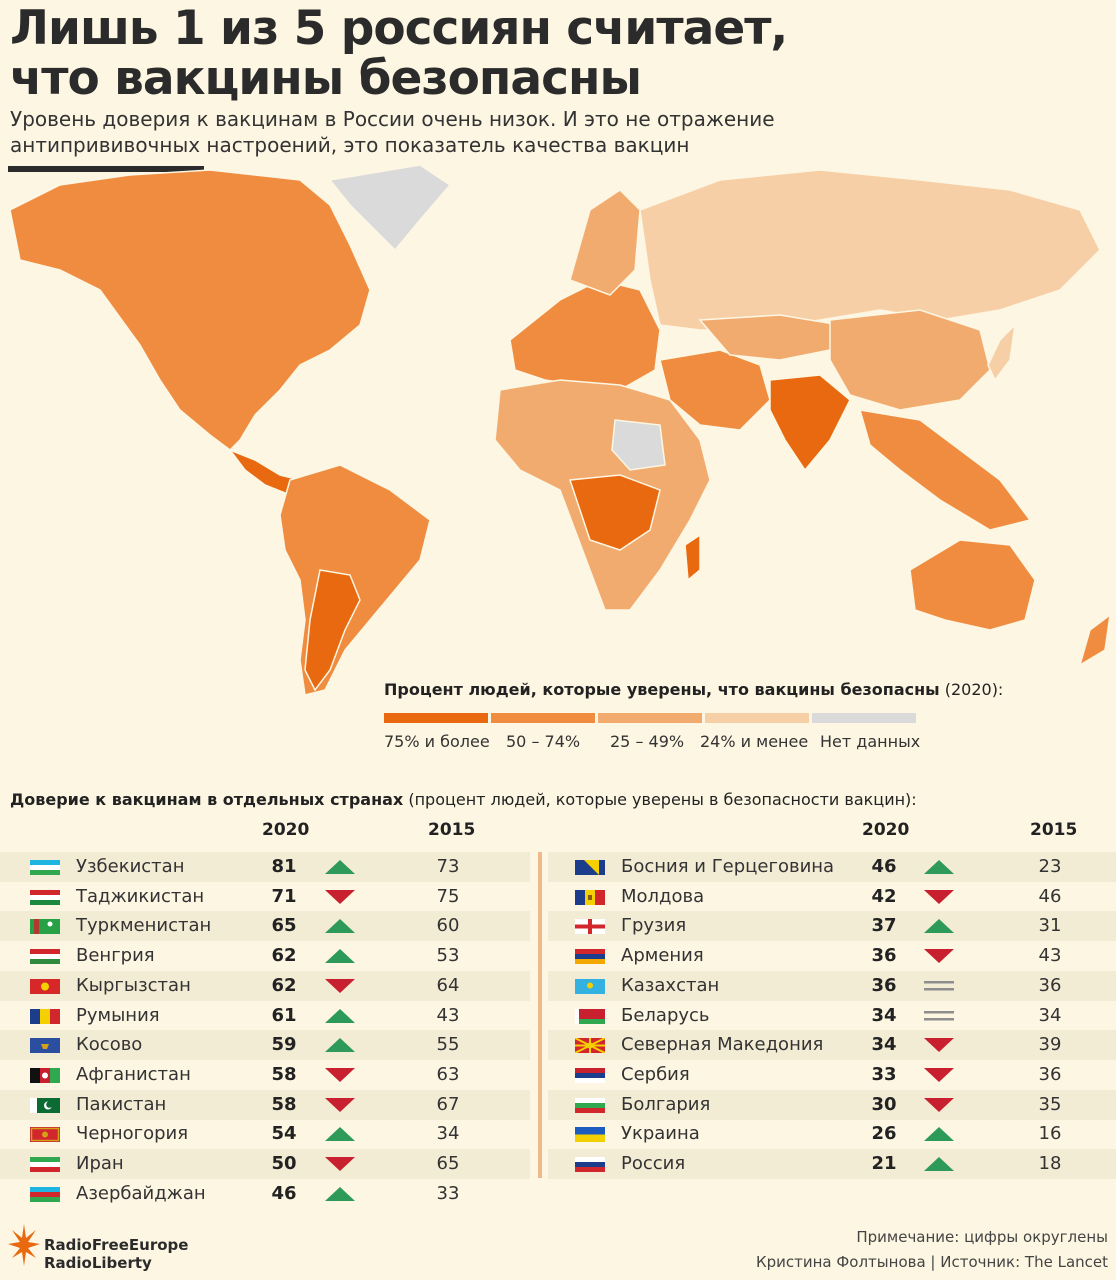 Image resolution: width=1116 pixels, height=1280 pixels. What do you see at coordinates (284, 866) in the screenshot?
I see `value-2020: 81` at bounding box center [284, 866].